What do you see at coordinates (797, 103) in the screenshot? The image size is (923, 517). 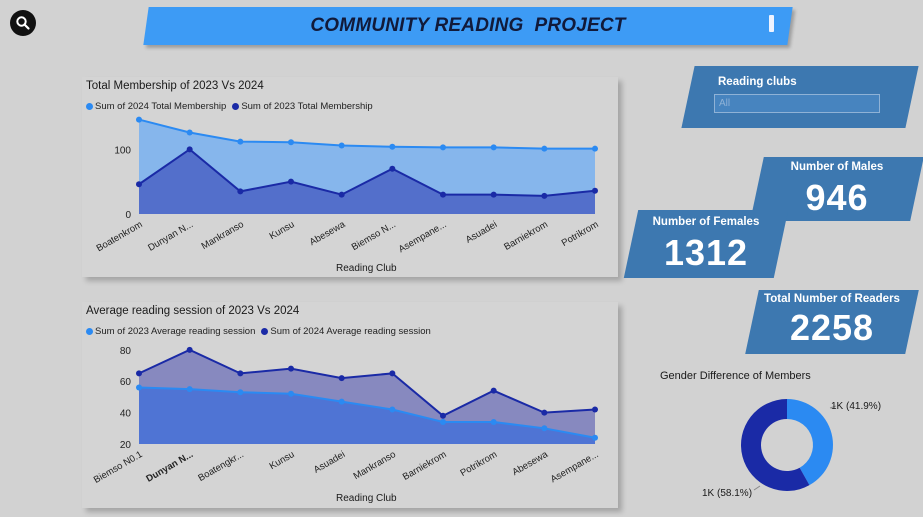 I see `reading-clubs-dropdown: All` at bounding box center [797, 103].